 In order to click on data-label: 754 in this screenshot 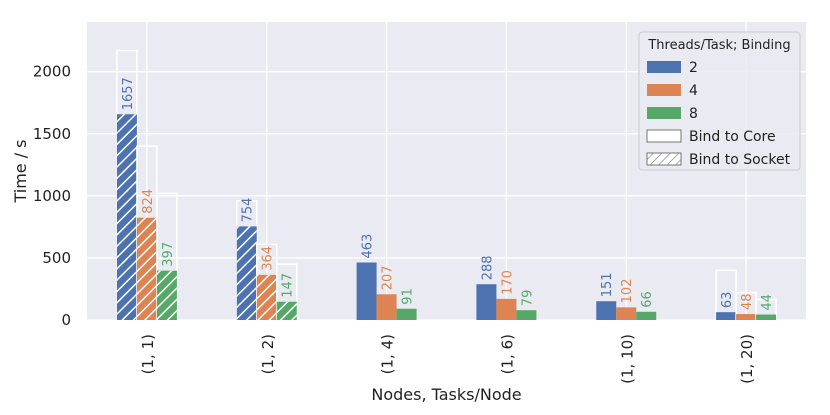, I will do `click(248, 210)`.